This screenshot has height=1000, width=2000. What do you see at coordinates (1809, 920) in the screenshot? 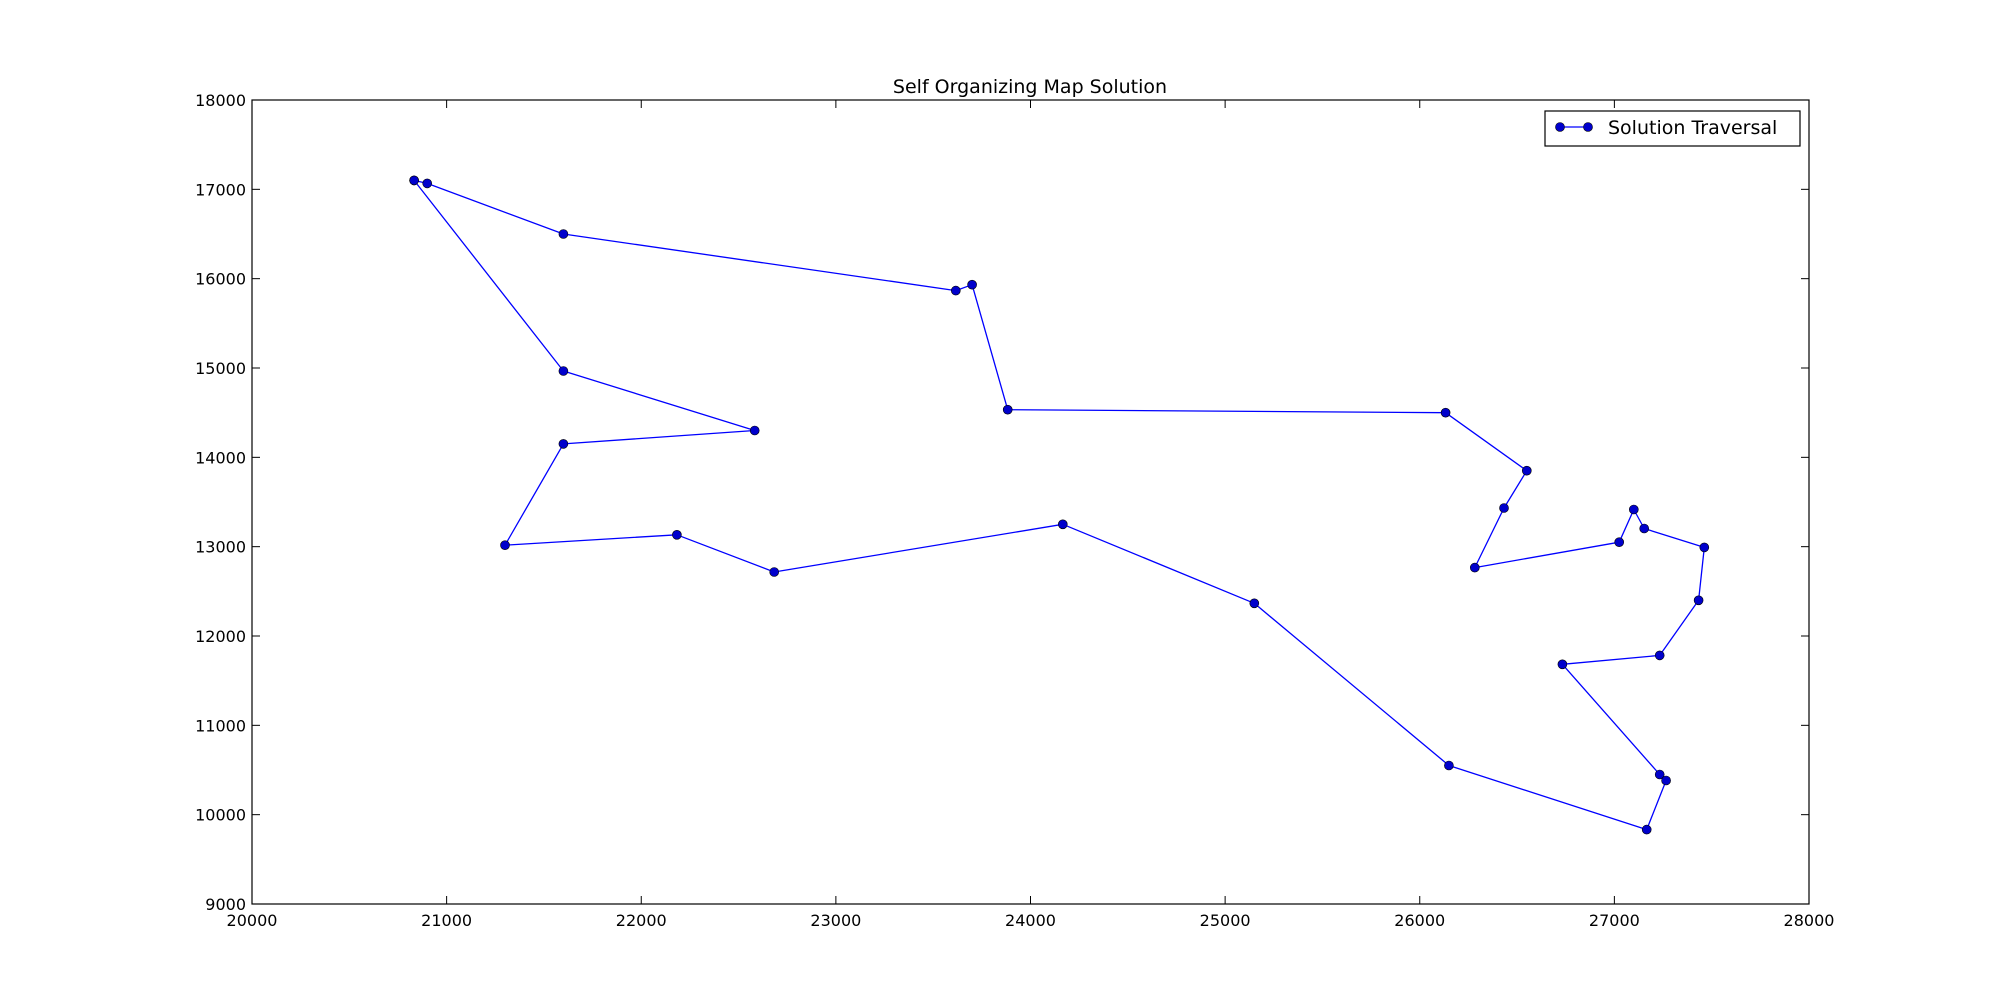
I see `x-tick-label: 28000` at bounding box center [1809, 920].